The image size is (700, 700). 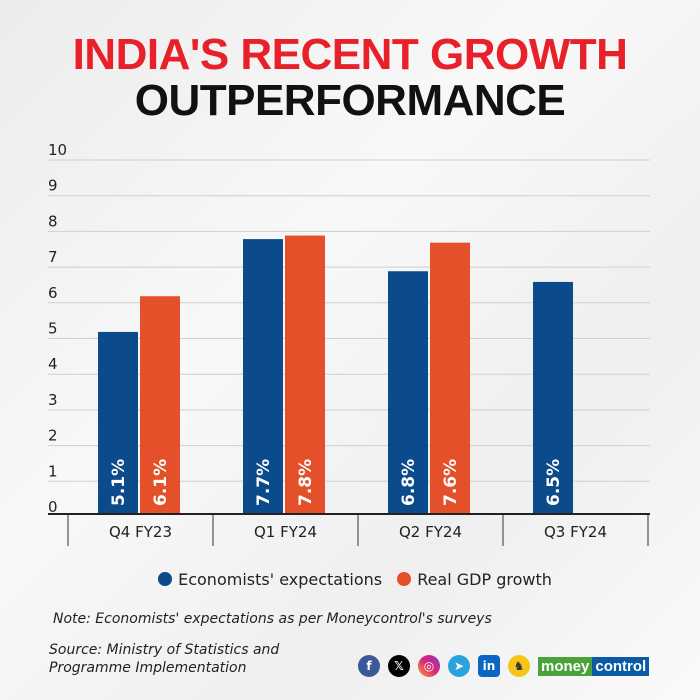 I want to click on y-tick-label: 8, so click(x=53, y=221).